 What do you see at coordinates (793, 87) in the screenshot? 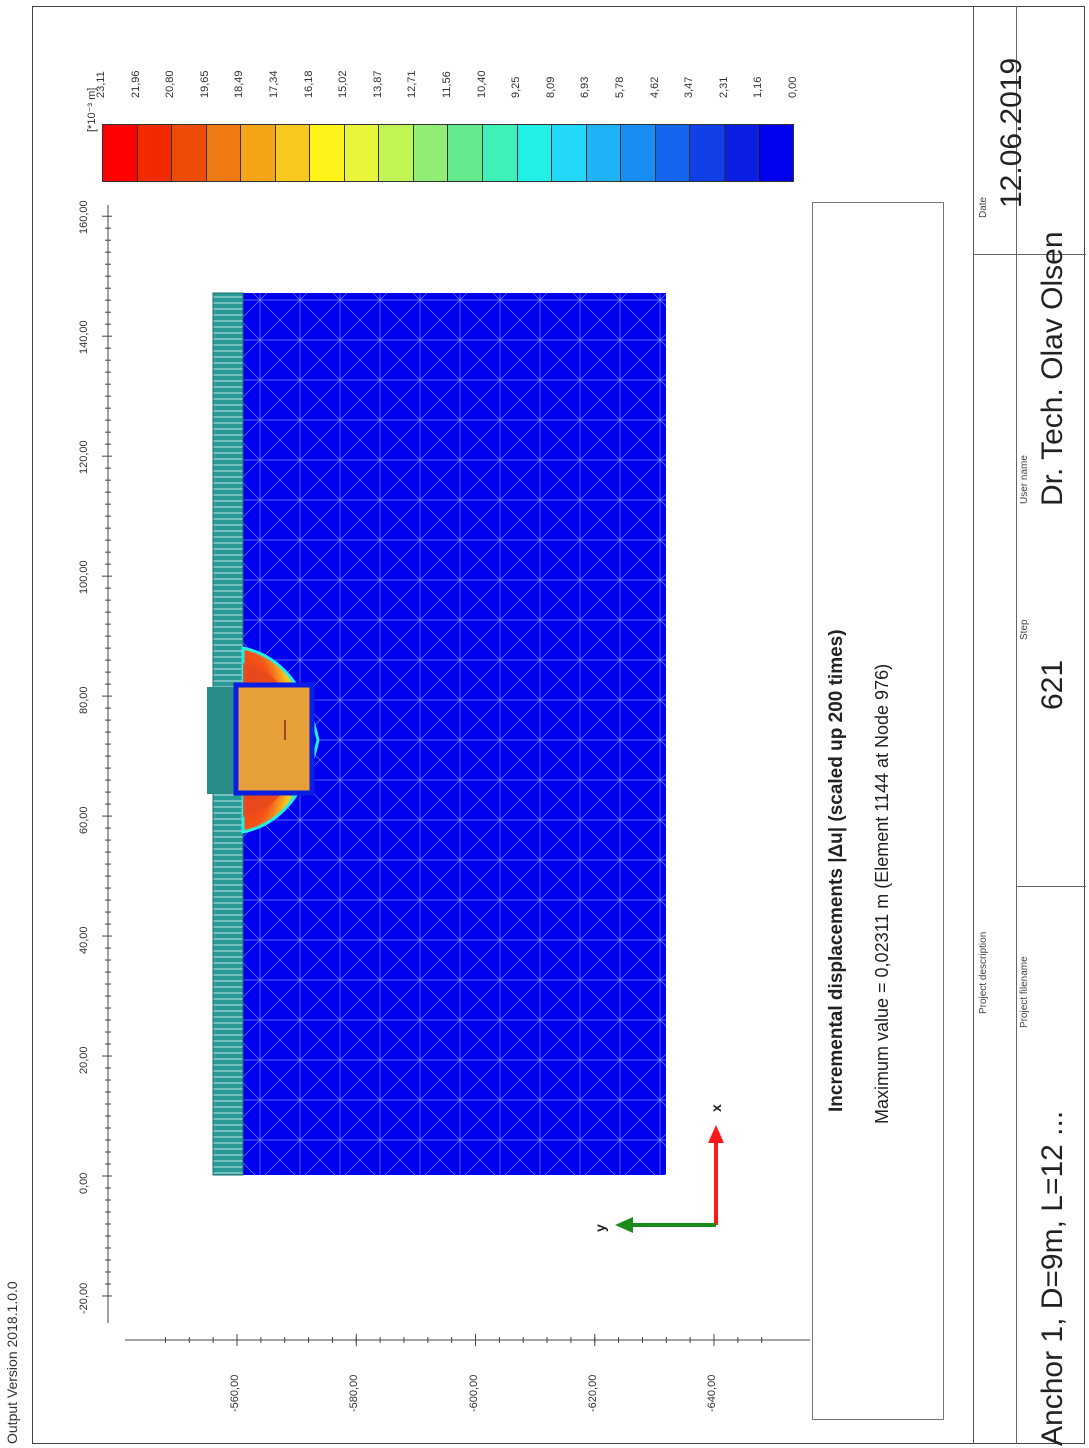
I see `legend-value-label: 0,00` at bounding box center [793, 87].